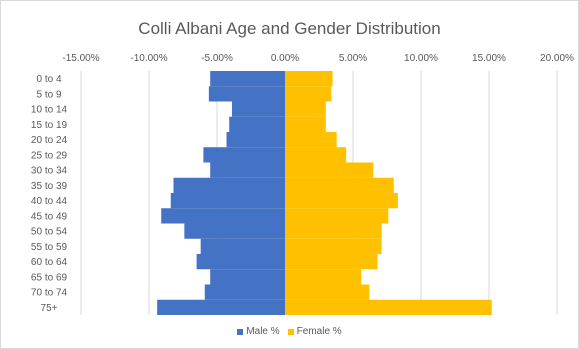 The image size is (579, 349). What do you see at coordinates (285, 58) in the screenshot?
I see `x-tick-label: 0.00%` at bounding box center [285, 58].